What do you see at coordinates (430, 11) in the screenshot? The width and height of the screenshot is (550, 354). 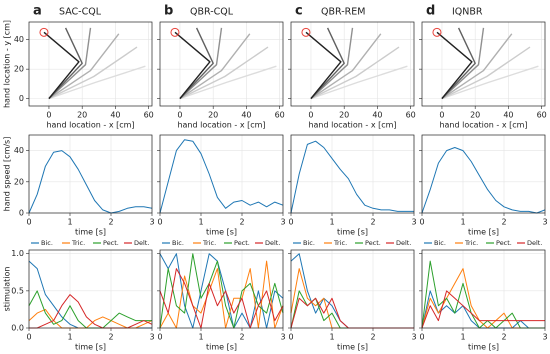 I see `panel-label: d` at bounding box center [430, 11].